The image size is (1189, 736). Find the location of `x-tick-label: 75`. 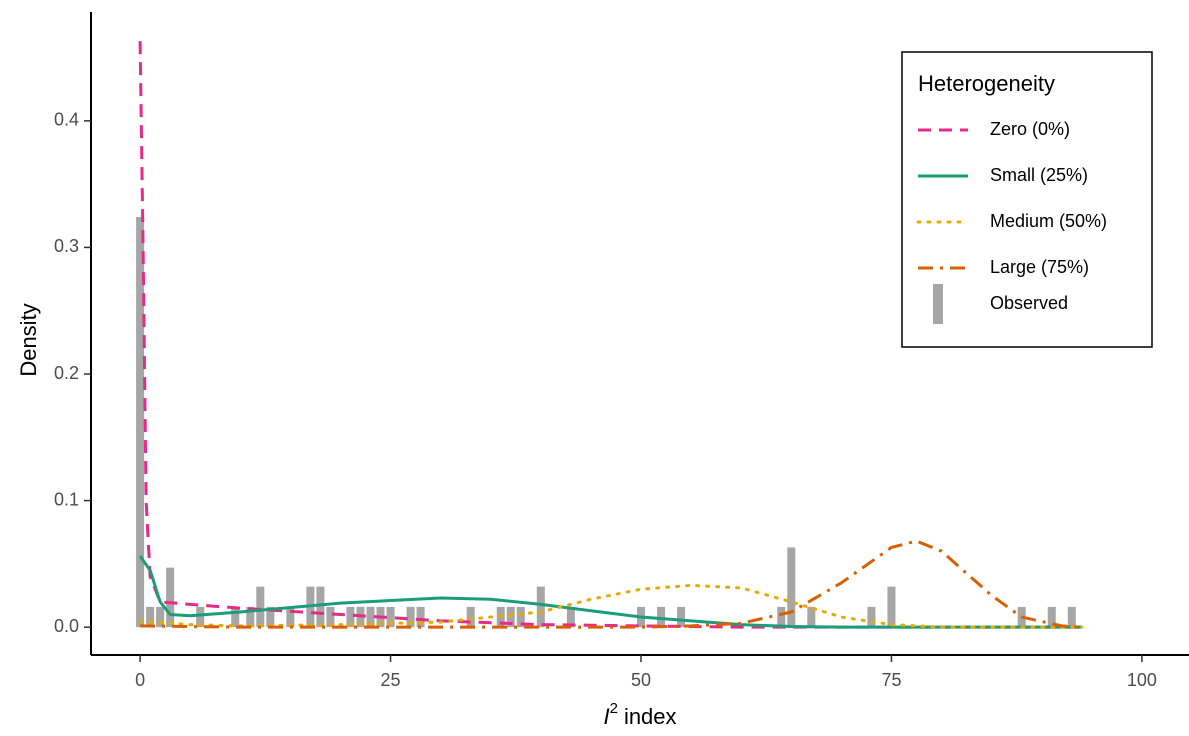

x-tick-label: 75 is located at coordinates (891, 680).